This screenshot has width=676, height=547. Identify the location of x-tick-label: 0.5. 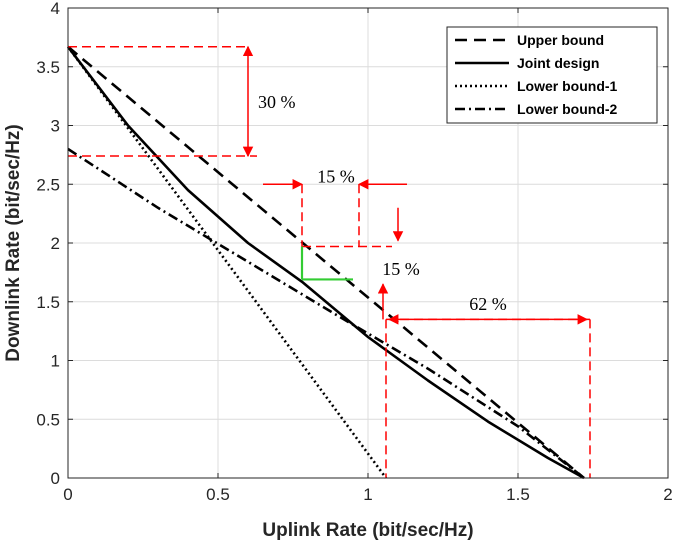
(218, 494).